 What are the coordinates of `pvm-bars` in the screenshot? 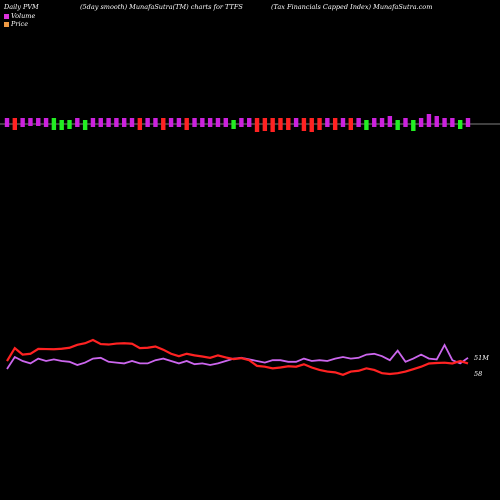 It's located at (237, 123).